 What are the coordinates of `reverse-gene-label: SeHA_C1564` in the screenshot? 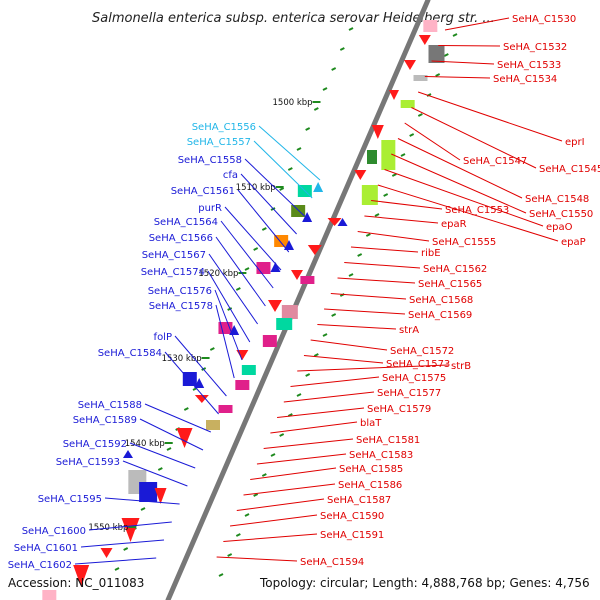 It's located at (186, 222).